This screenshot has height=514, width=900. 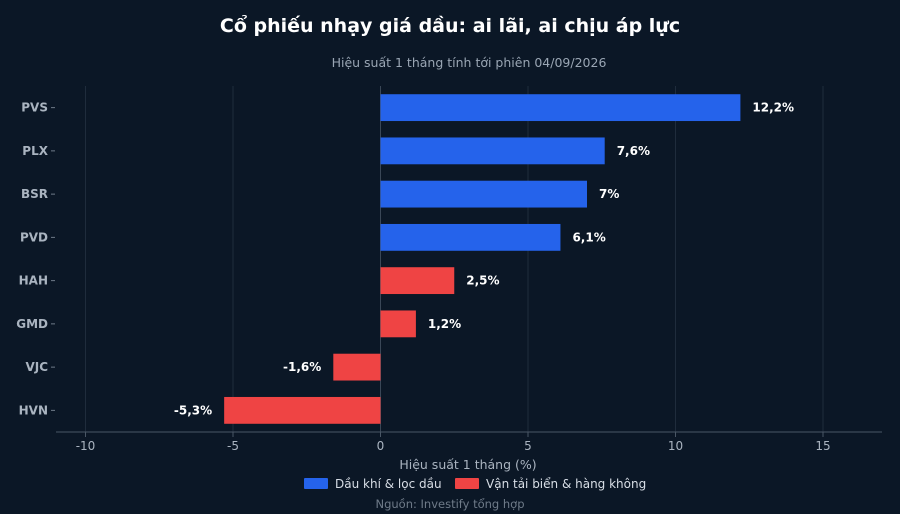 I want to click on x-tick-label: 10, so click(x=675, y=446).